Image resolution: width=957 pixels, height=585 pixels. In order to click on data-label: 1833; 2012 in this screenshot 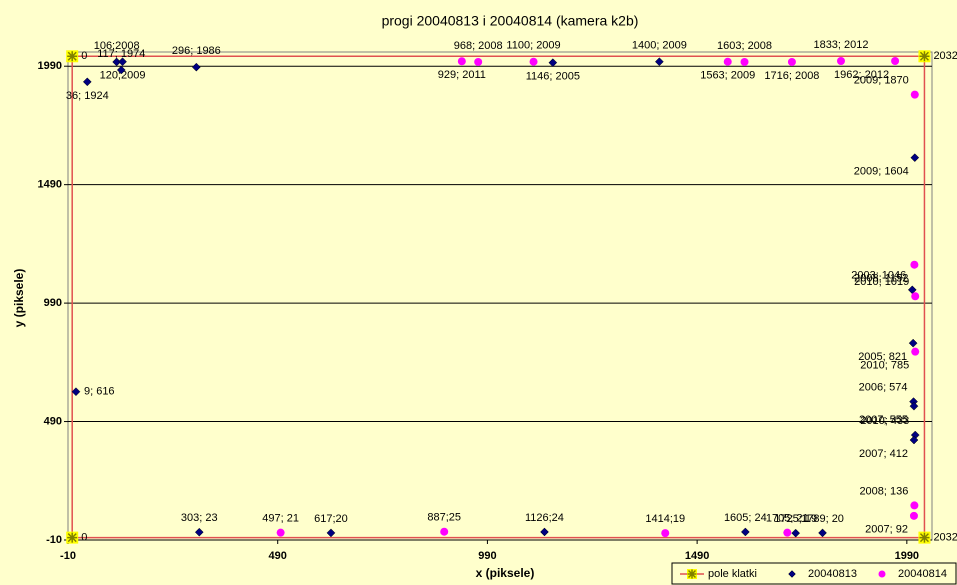, I will do `click(840, 45)`.